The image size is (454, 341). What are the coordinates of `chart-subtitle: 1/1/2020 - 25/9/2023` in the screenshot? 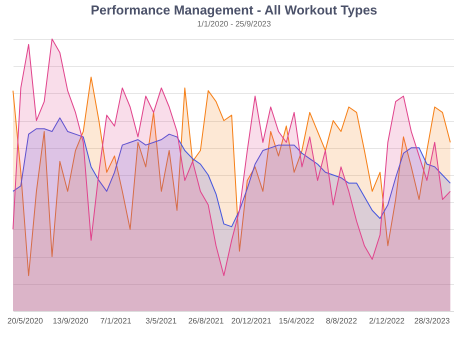 It's located at (234, 24).